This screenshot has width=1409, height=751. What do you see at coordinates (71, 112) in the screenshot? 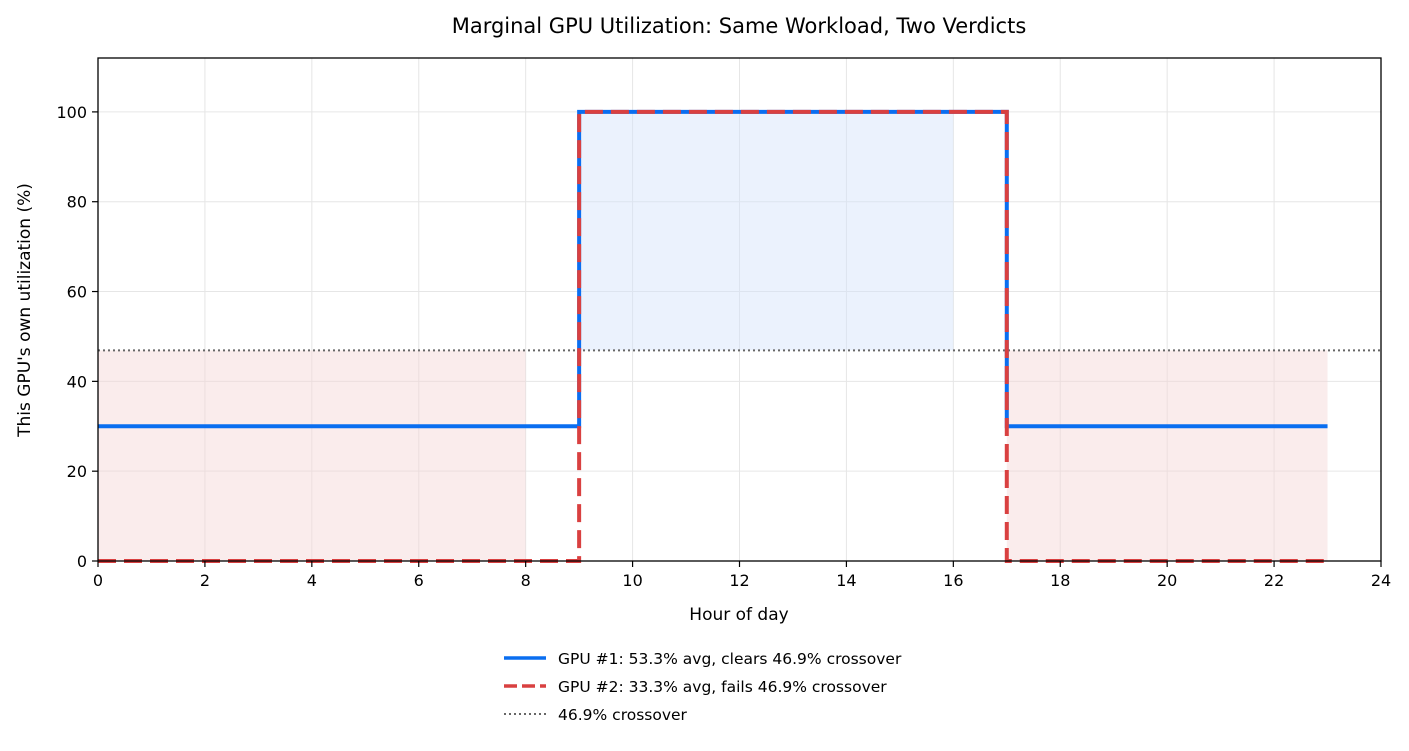
I see `y-tick-label: 100` at bounding box center [71, 112].